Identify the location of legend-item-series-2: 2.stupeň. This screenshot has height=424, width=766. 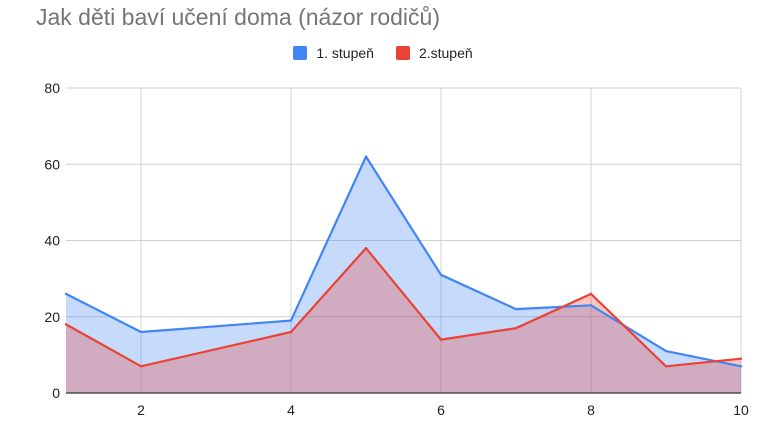
(434, 53).